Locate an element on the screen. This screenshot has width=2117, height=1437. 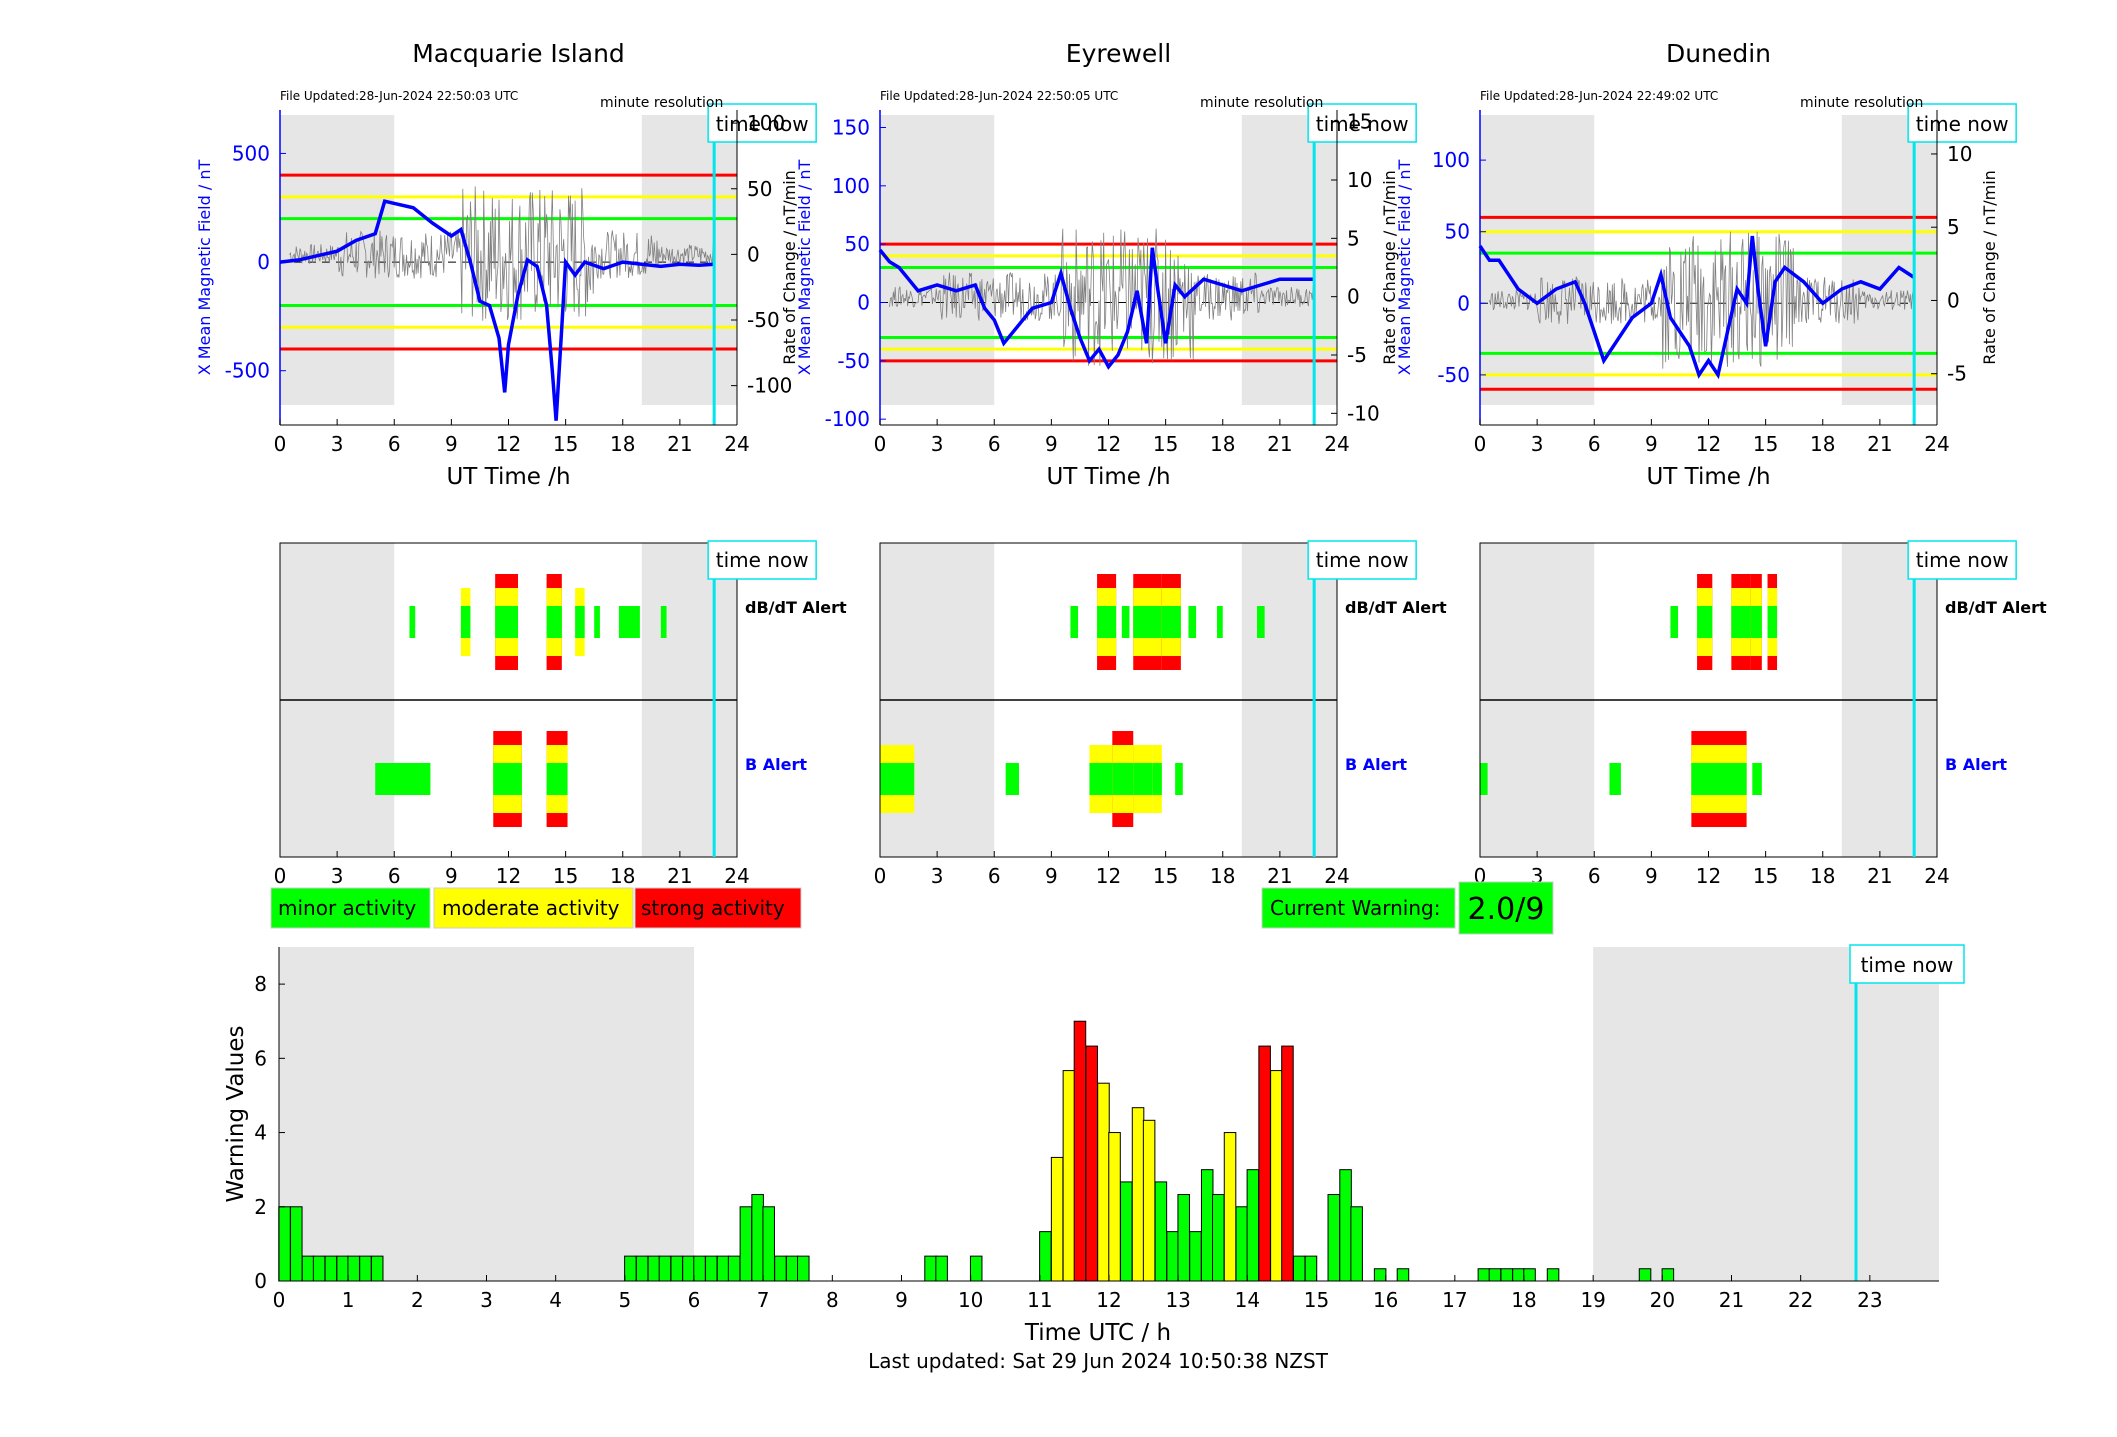
alert-x-tick-label: 3 is located at coordinates (337, 876).